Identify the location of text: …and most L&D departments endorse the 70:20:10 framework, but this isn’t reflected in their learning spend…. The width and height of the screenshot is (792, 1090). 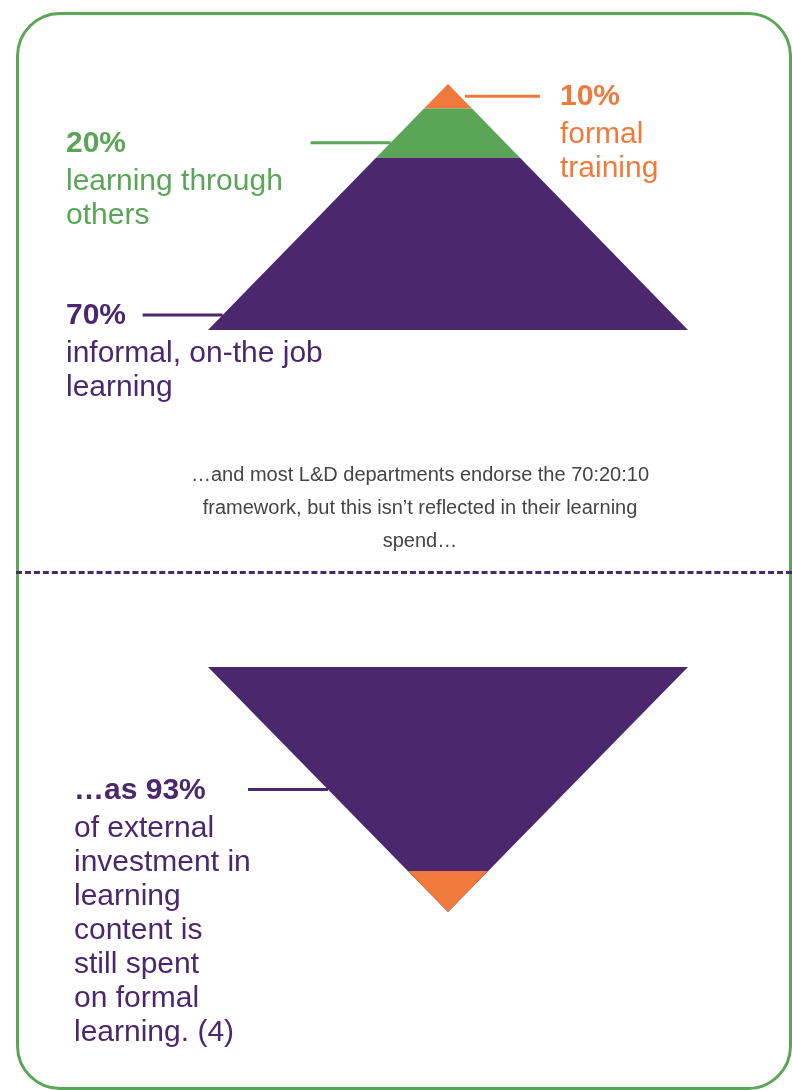
(420, 507).